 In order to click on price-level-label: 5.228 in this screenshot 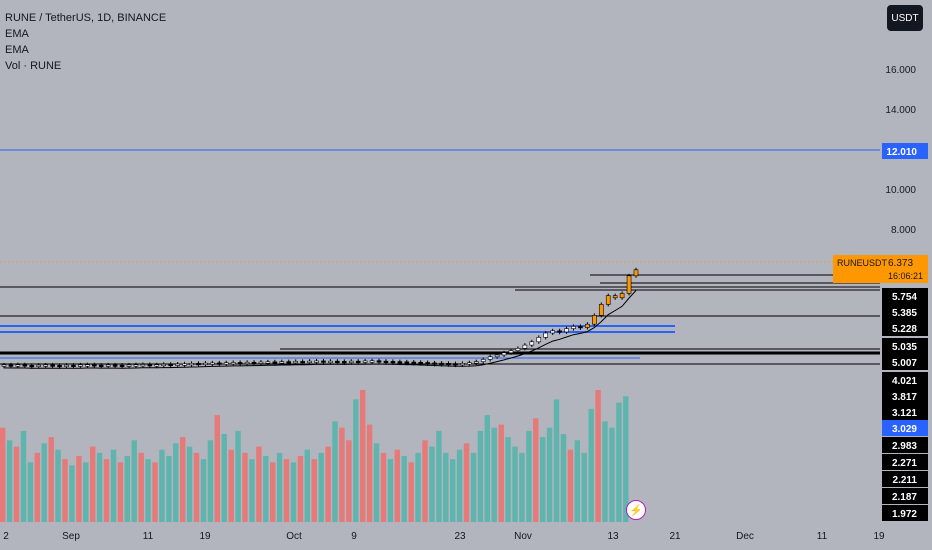, I will do `click(904, 329)`.